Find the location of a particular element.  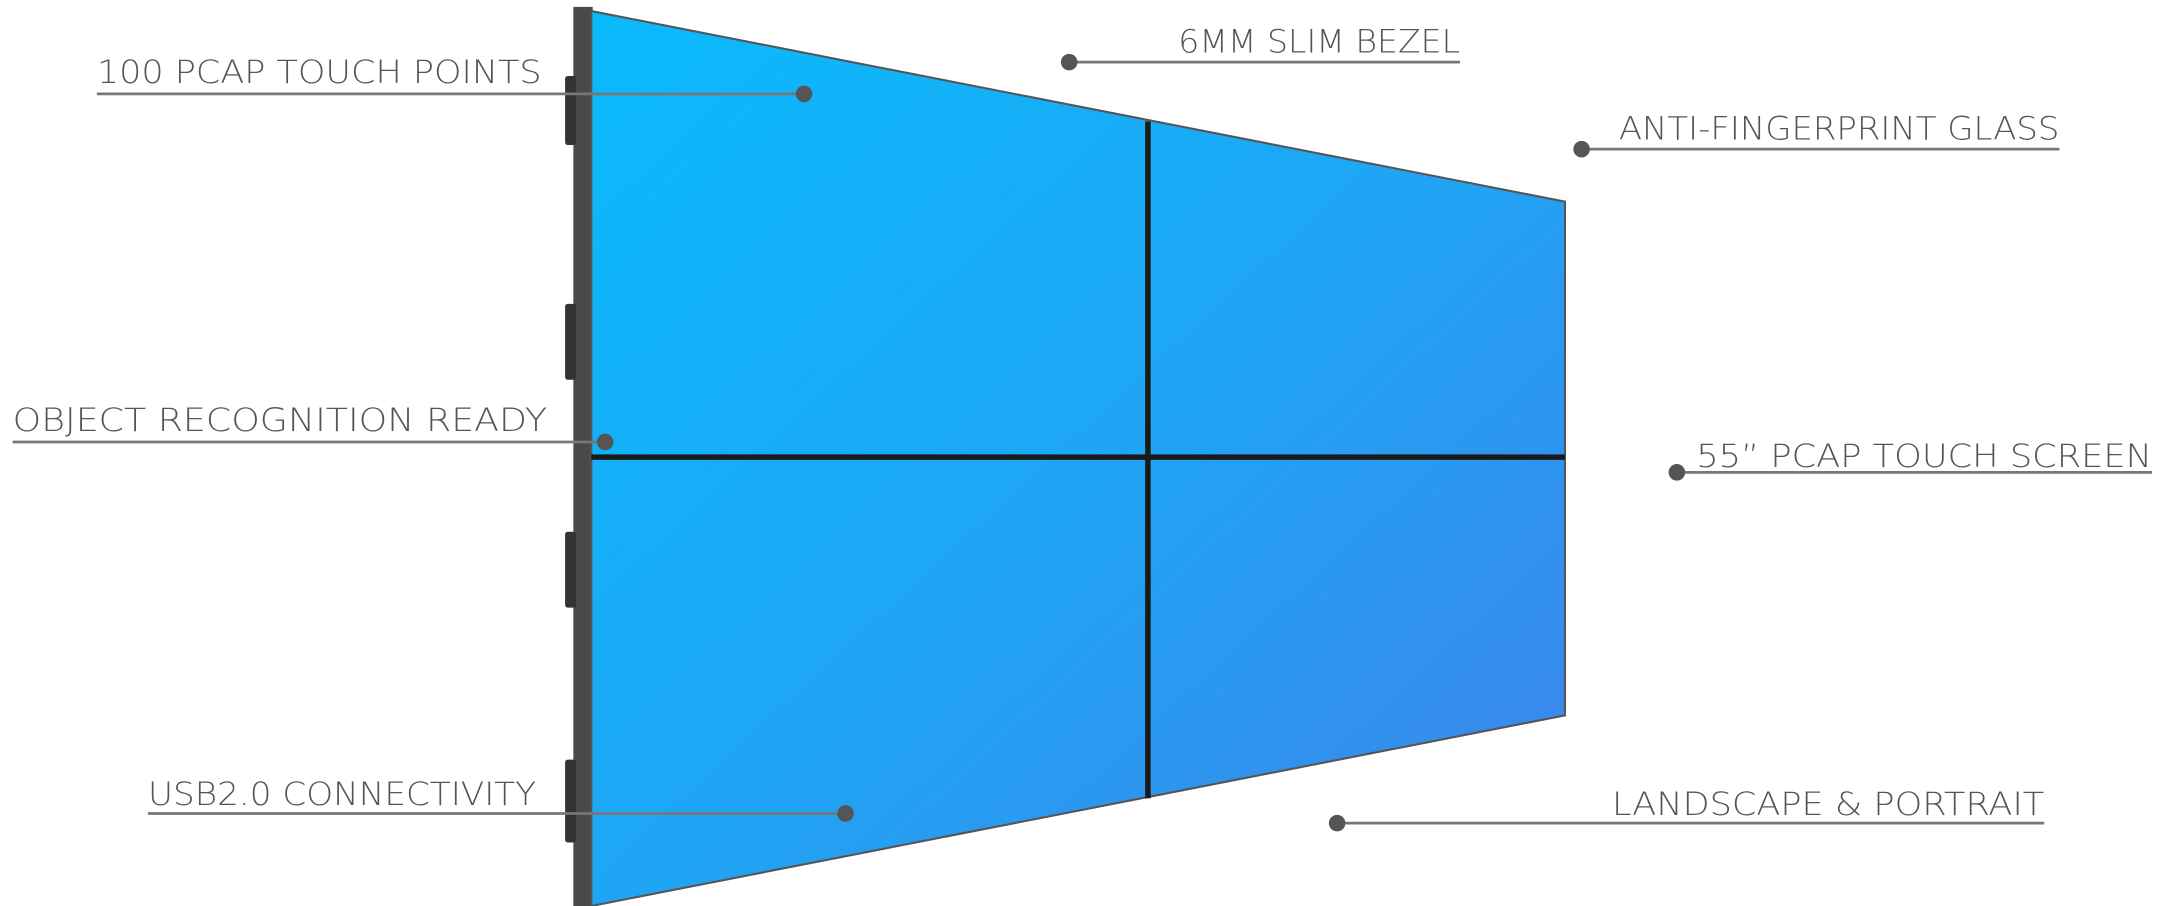

feature-label: OBJECT RECOGNITION READY is located at coordinates (280, 421).